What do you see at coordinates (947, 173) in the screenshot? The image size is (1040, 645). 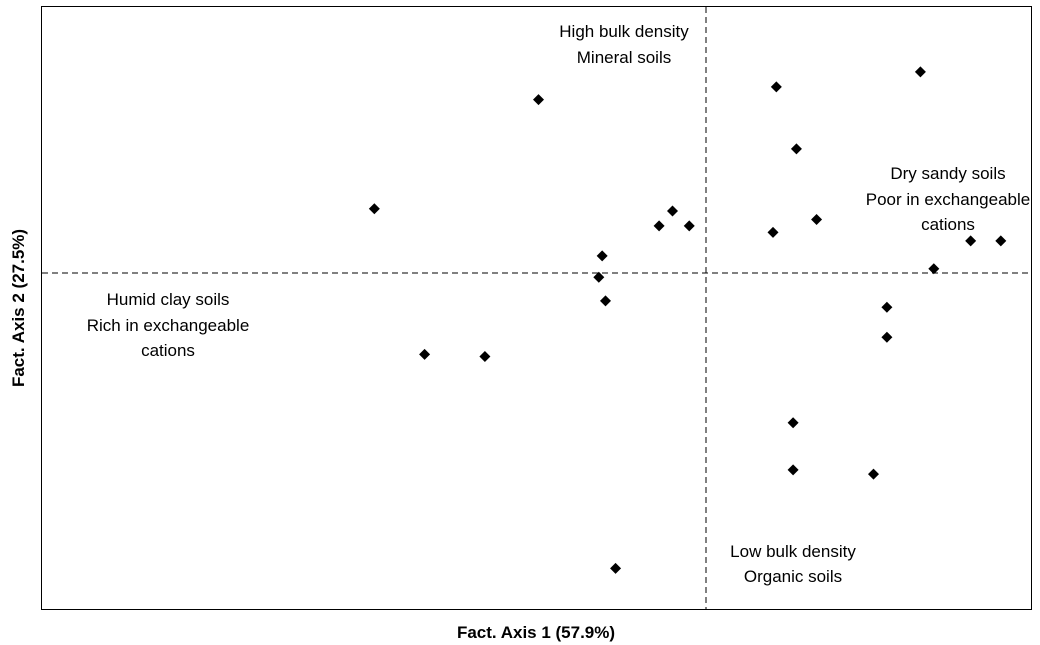 I see `annotation-dry-sandy-line1: Dry sandy soils` at bounding box center [947, 173].